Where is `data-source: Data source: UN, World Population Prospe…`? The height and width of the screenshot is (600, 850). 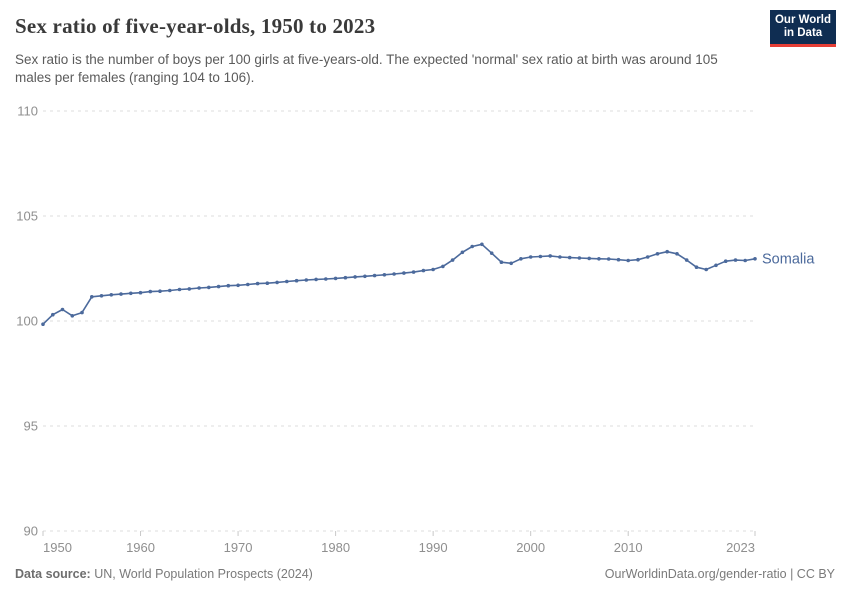
data-source: Data source: UN, World Population Prospe… is located at coordinates (164, 574).